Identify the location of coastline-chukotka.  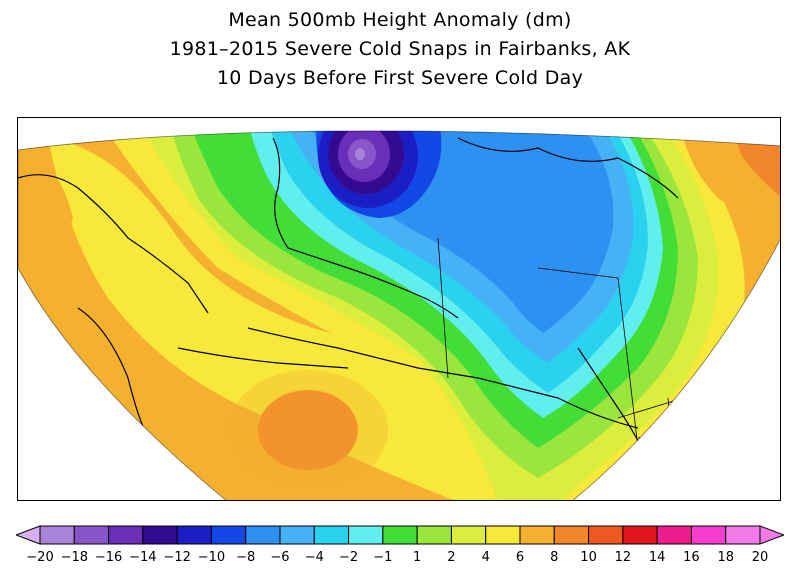
(113, 244).